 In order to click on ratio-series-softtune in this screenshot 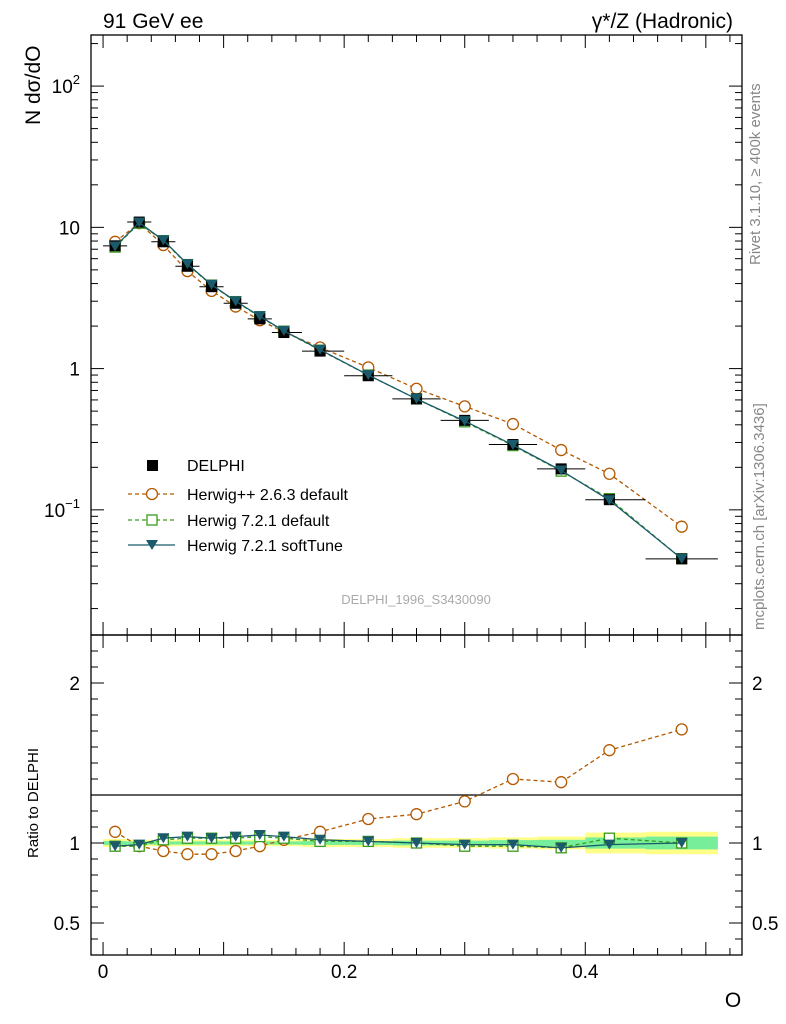, I will do `click(398, 841)`.